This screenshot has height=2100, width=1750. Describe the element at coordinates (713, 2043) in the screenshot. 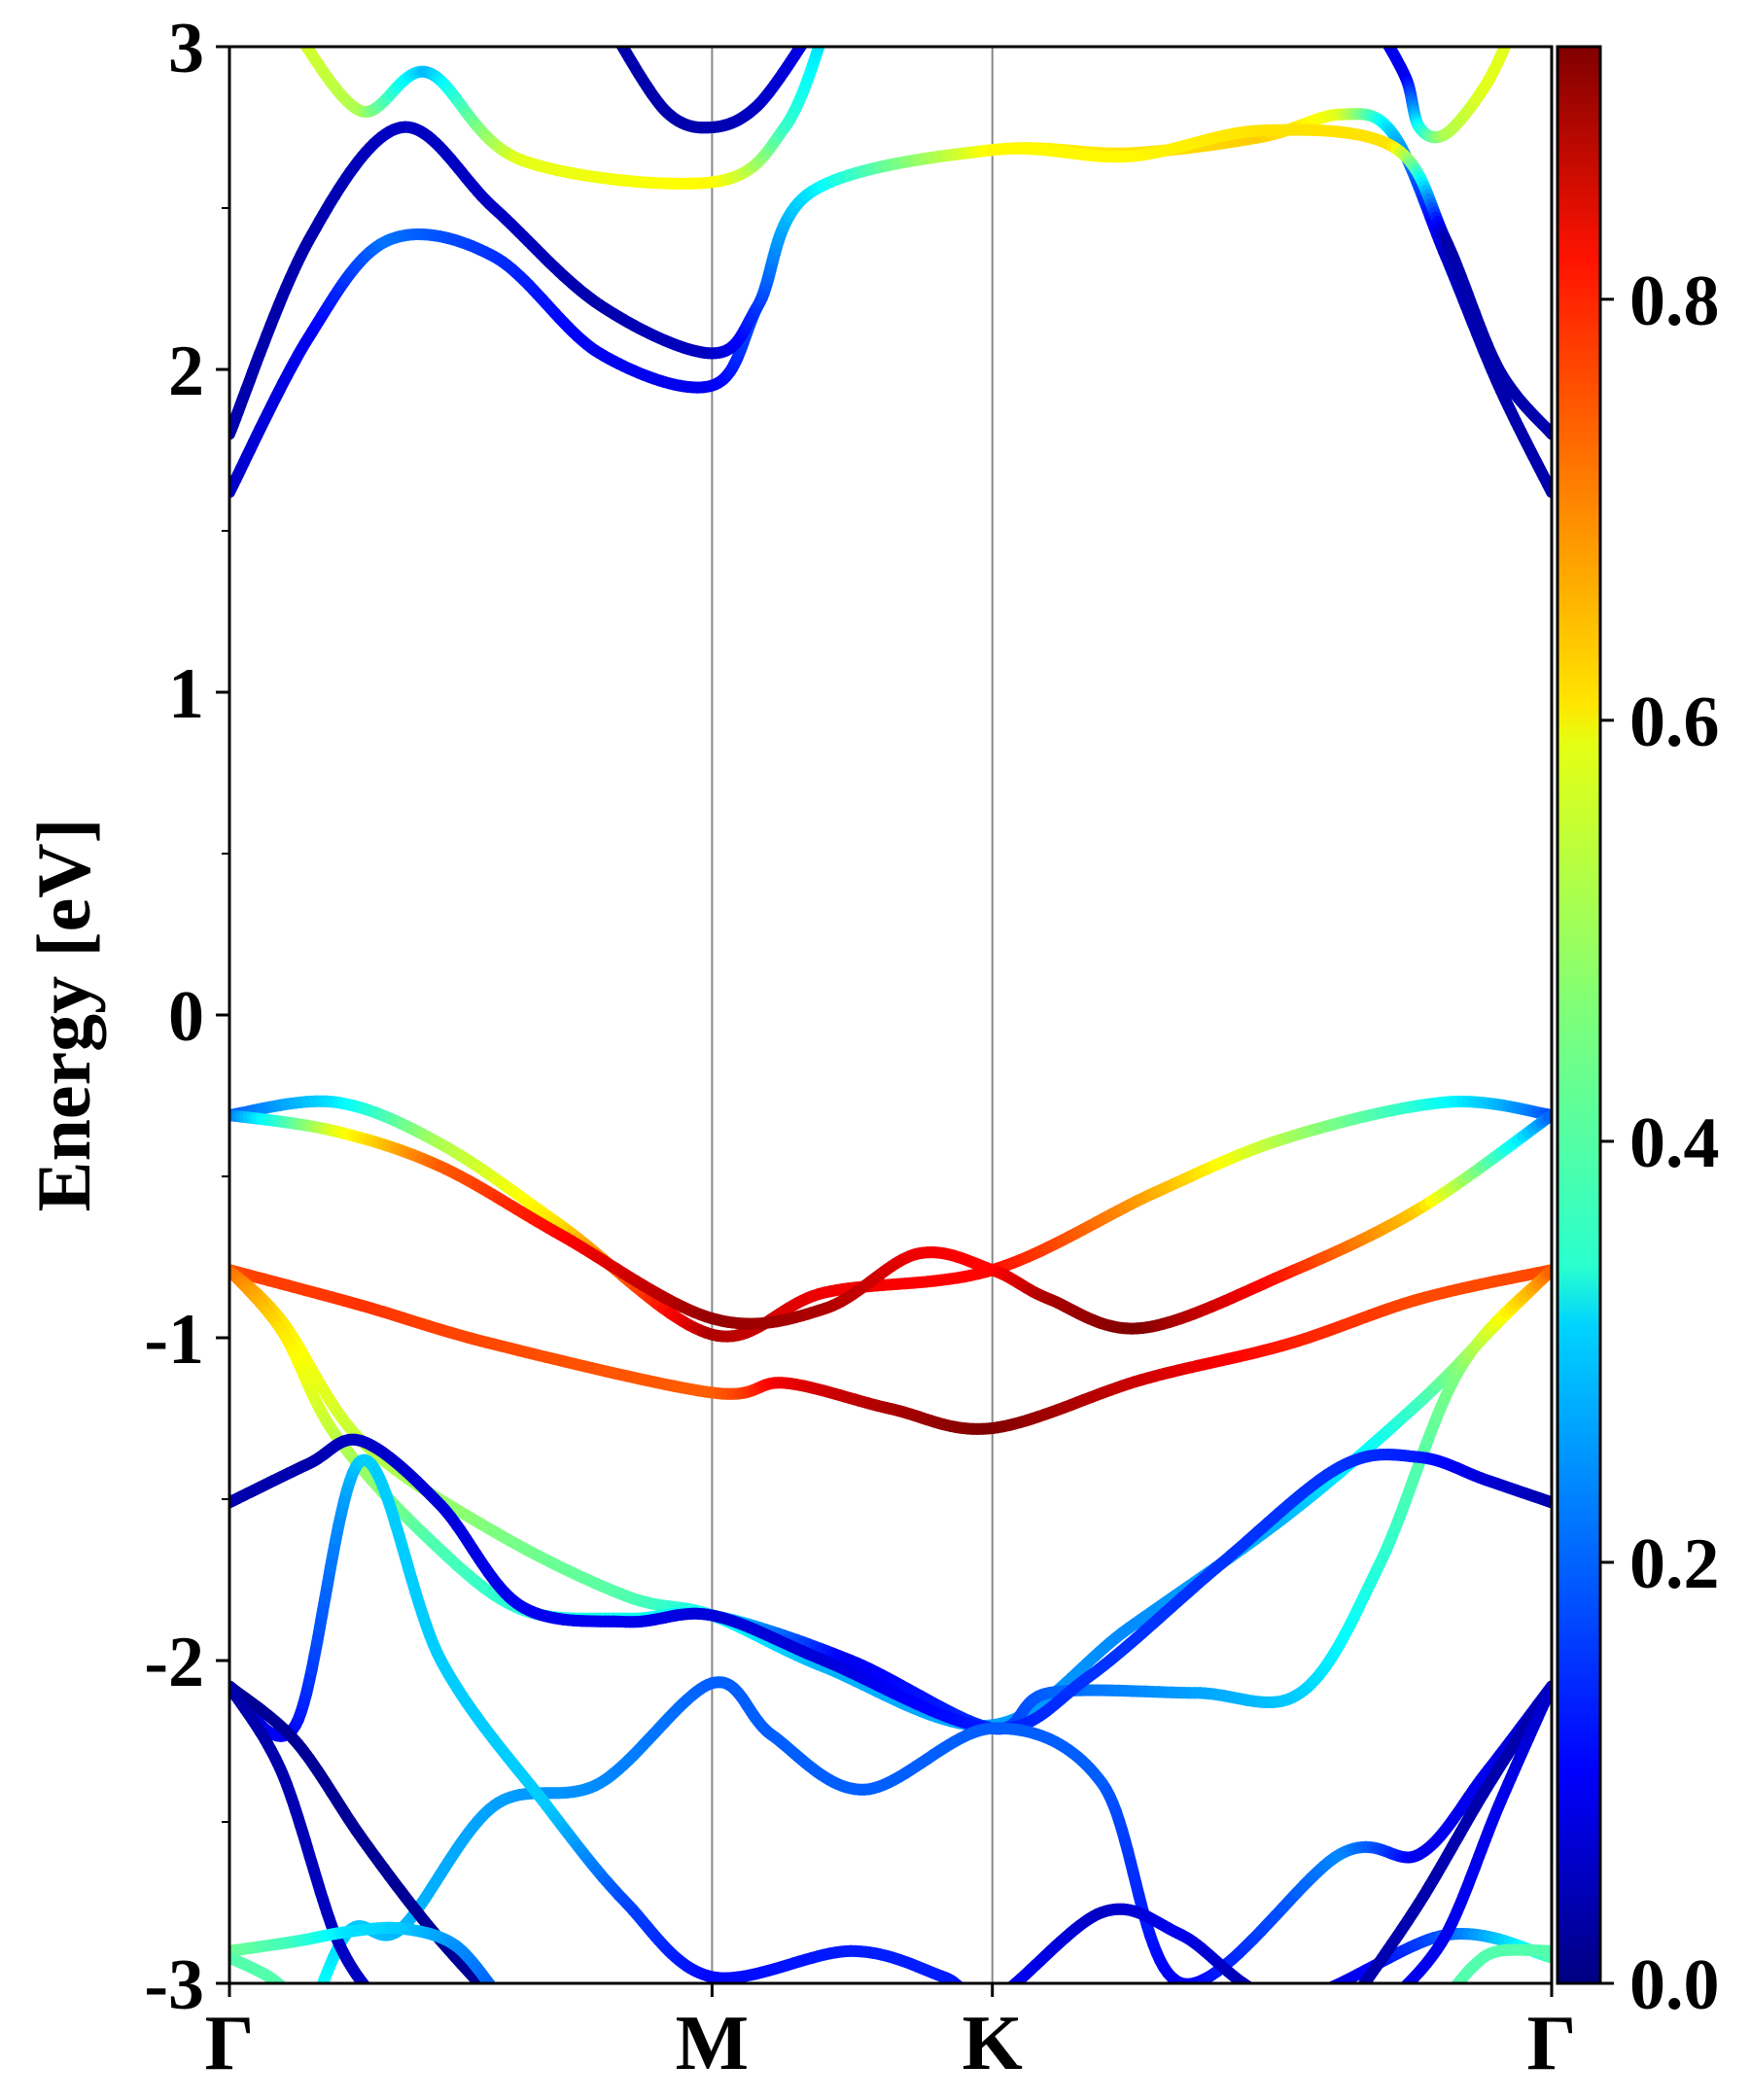

I see `x-tick-label-1: M` at that location.